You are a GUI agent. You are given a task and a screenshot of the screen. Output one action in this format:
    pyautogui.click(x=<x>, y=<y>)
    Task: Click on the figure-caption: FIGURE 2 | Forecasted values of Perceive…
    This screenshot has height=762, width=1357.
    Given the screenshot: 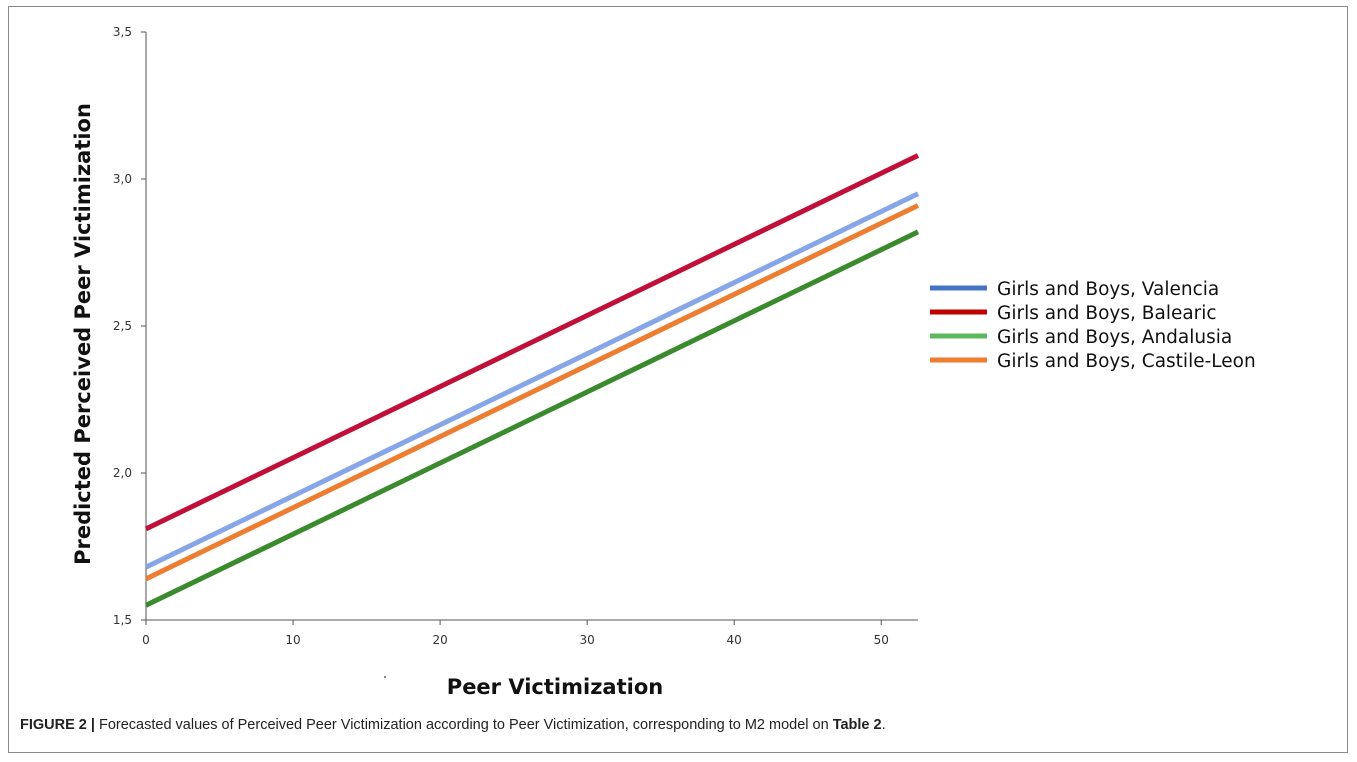 What is the action you would take?
    pyautogui.click(x=680, y=725)
    